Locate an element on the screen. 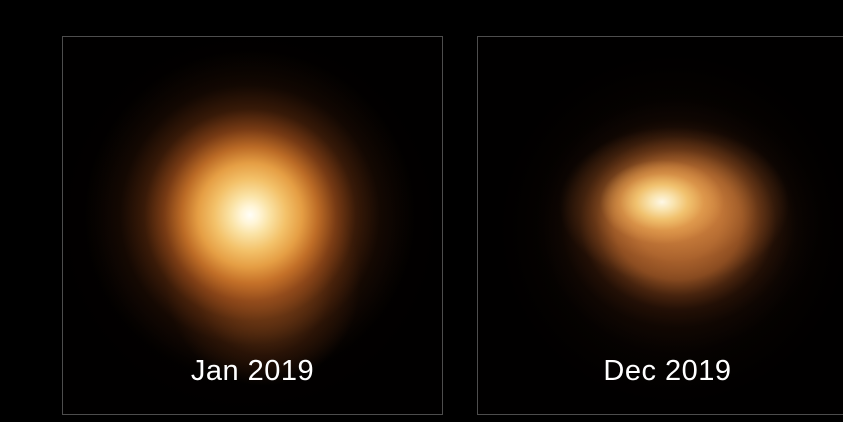 The width and height of the screenshot is (843, 422). date-label-dec-2019: Dec 2019 is located at coordinates (667, 371).